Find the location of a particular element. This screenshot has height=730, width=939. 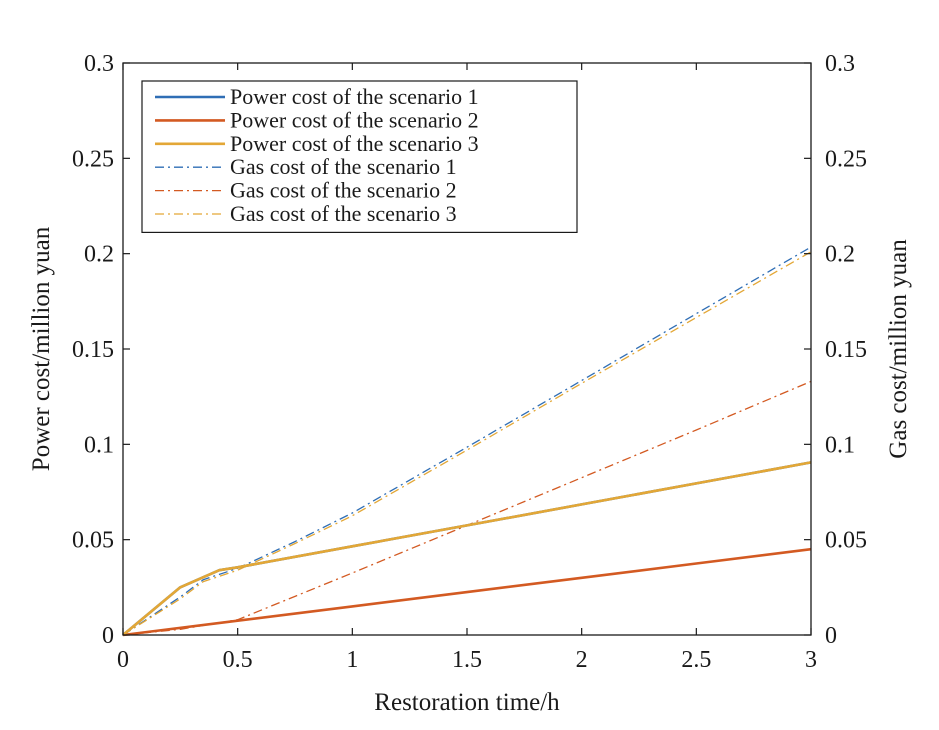

legend-box is located at coordinates (359, 156).